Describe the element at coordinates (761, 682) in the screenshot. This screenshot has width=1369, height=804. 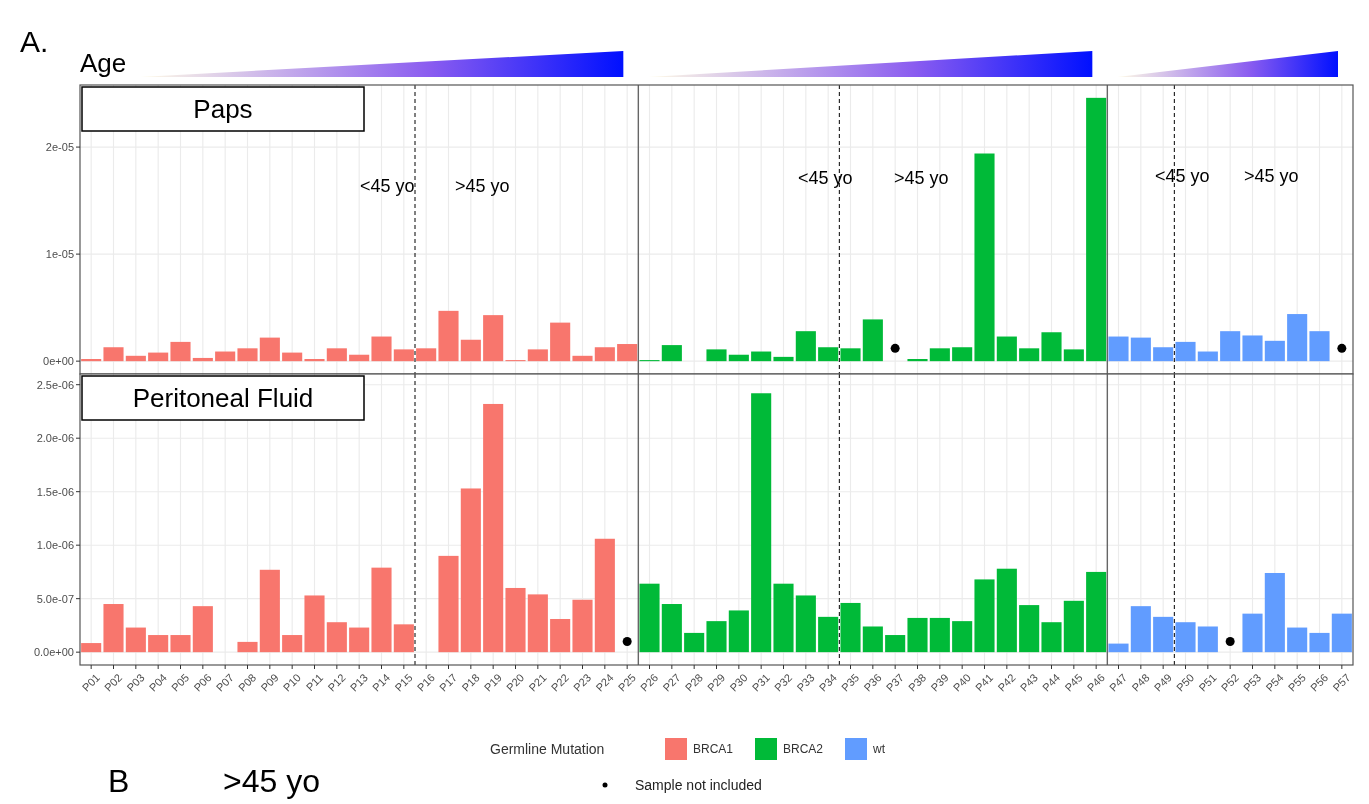
I see `x-tick-label: P31` at that location.